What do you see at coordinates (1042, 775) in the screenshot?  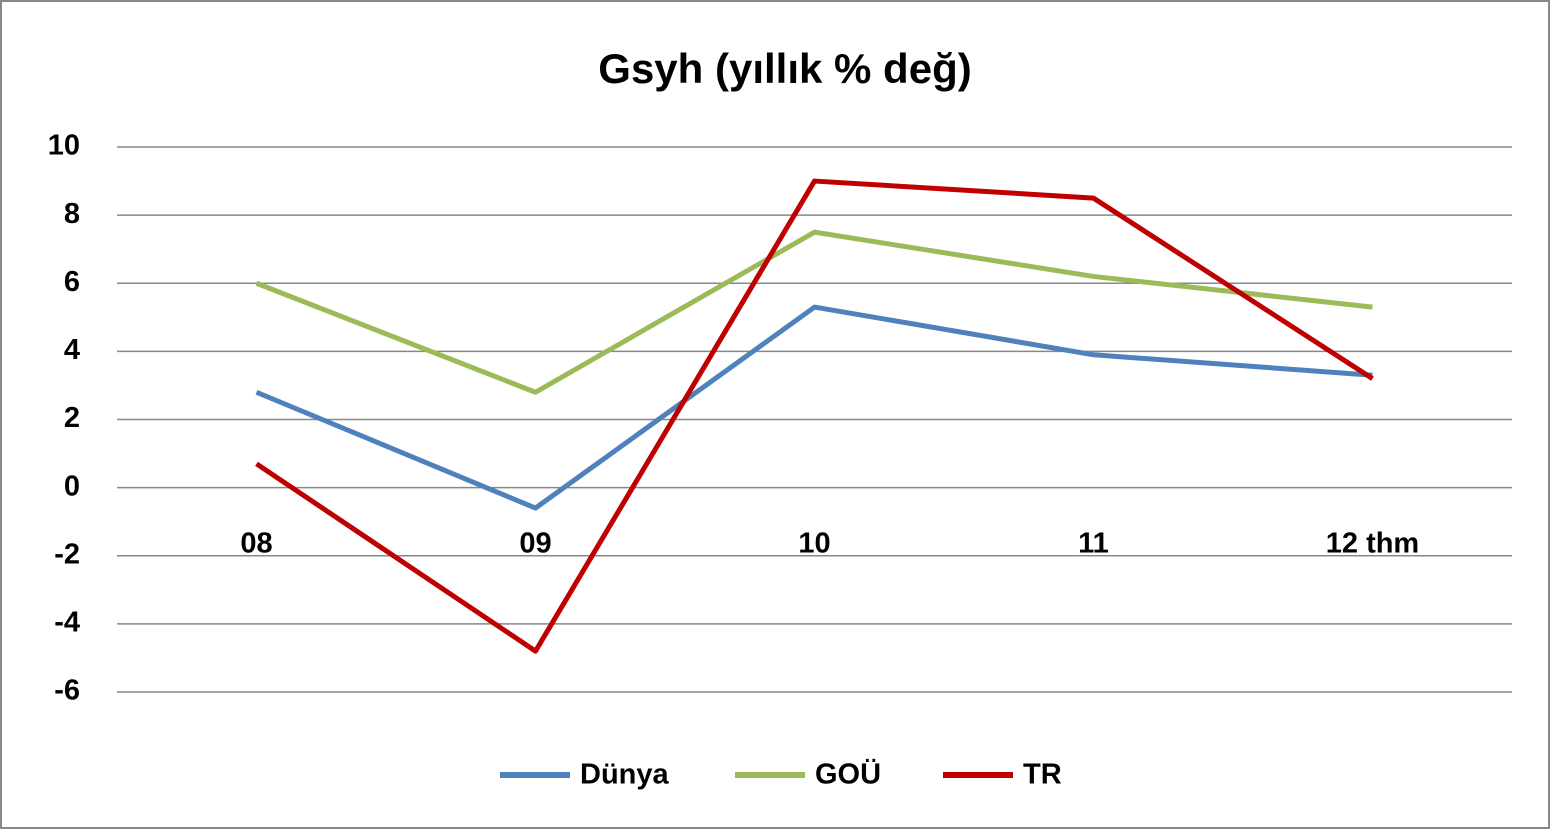 I see `legend-label: TR` at bounding box center [1042, 775].